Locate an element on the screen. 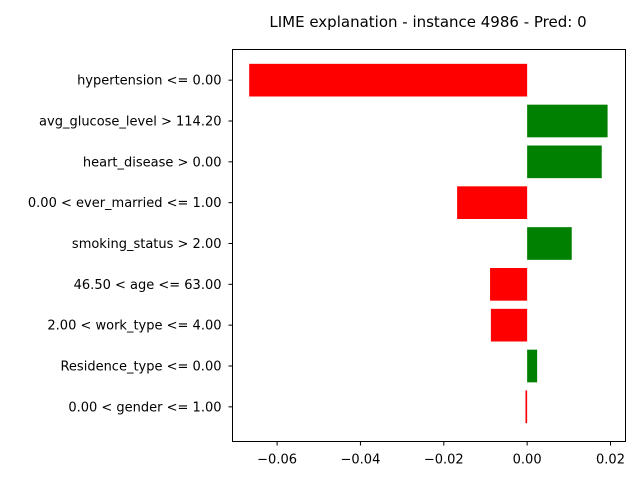 This screenshot has width=640, height=480. y-tick-label-8: 0.00 < gender <= 1.00 is located at coordinates (144, 407).